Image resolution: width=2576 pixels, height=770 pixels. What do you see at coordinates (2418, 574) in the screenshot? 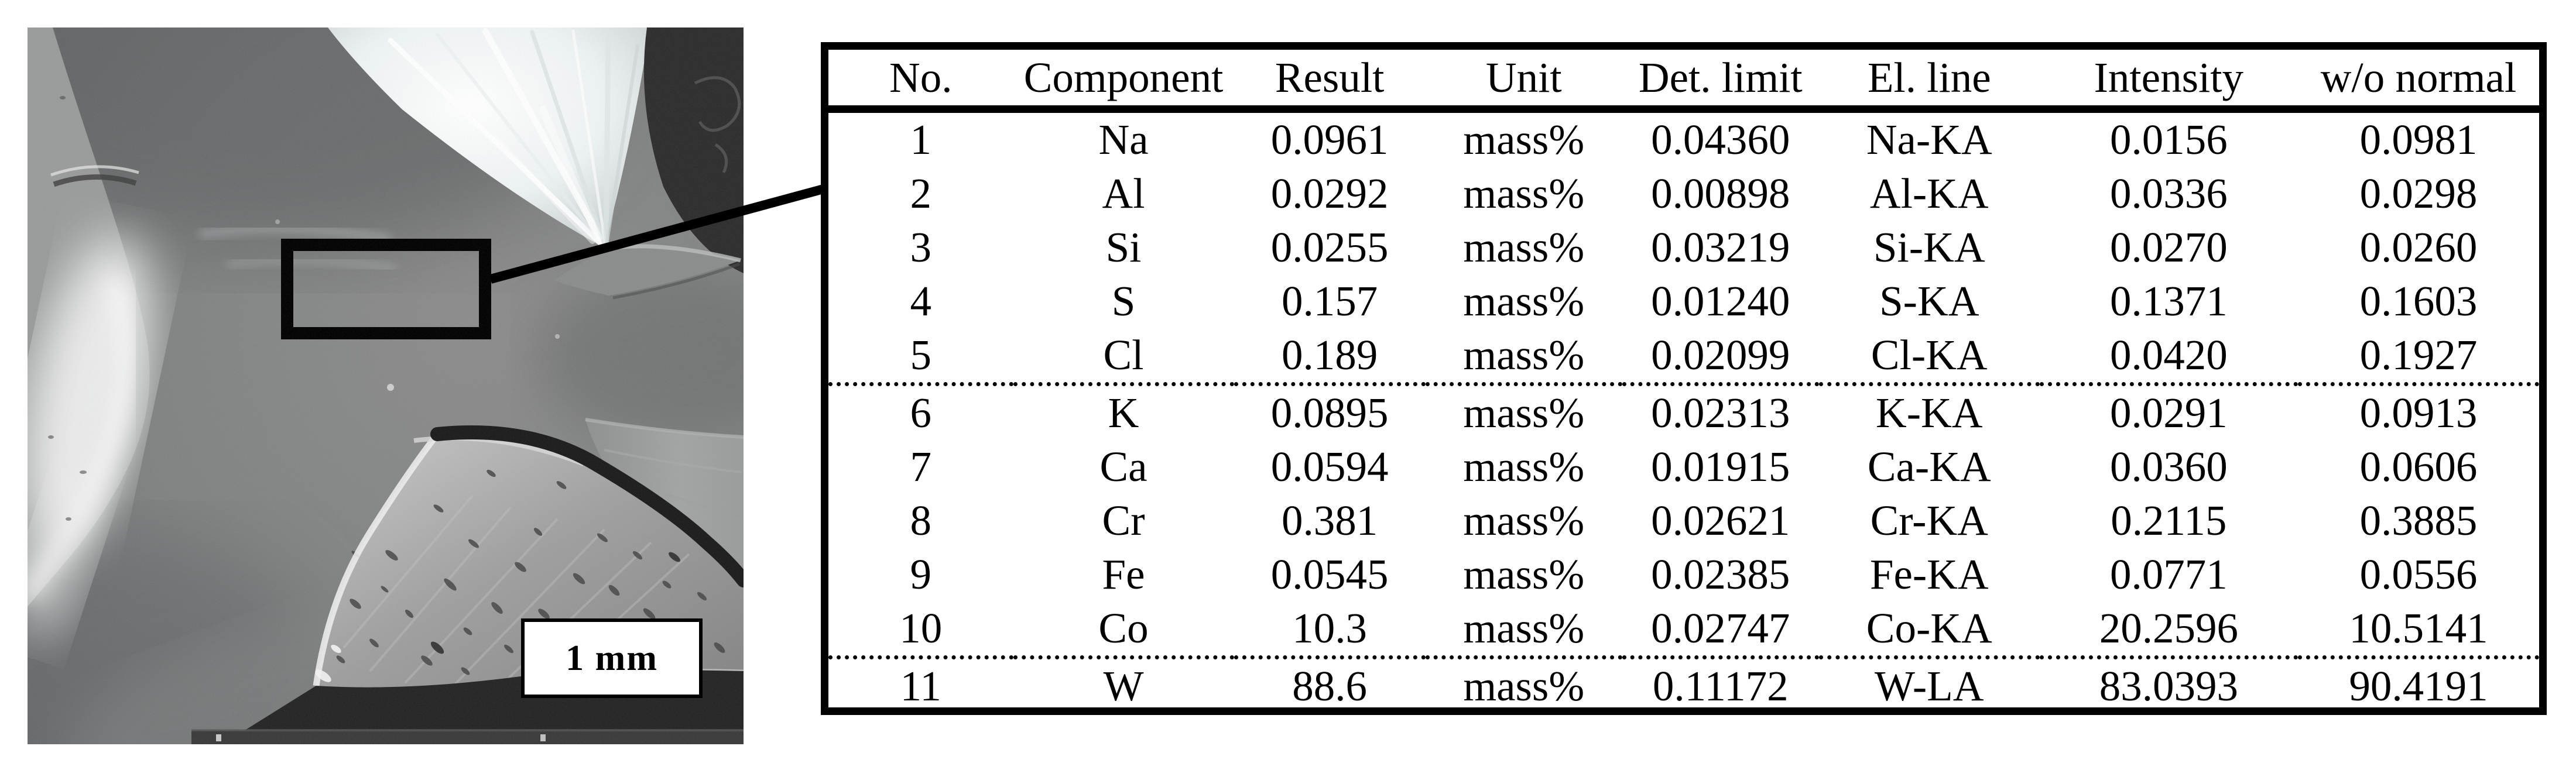
I see `table-cell: 0.0556` at bounding box center [2418, 574].